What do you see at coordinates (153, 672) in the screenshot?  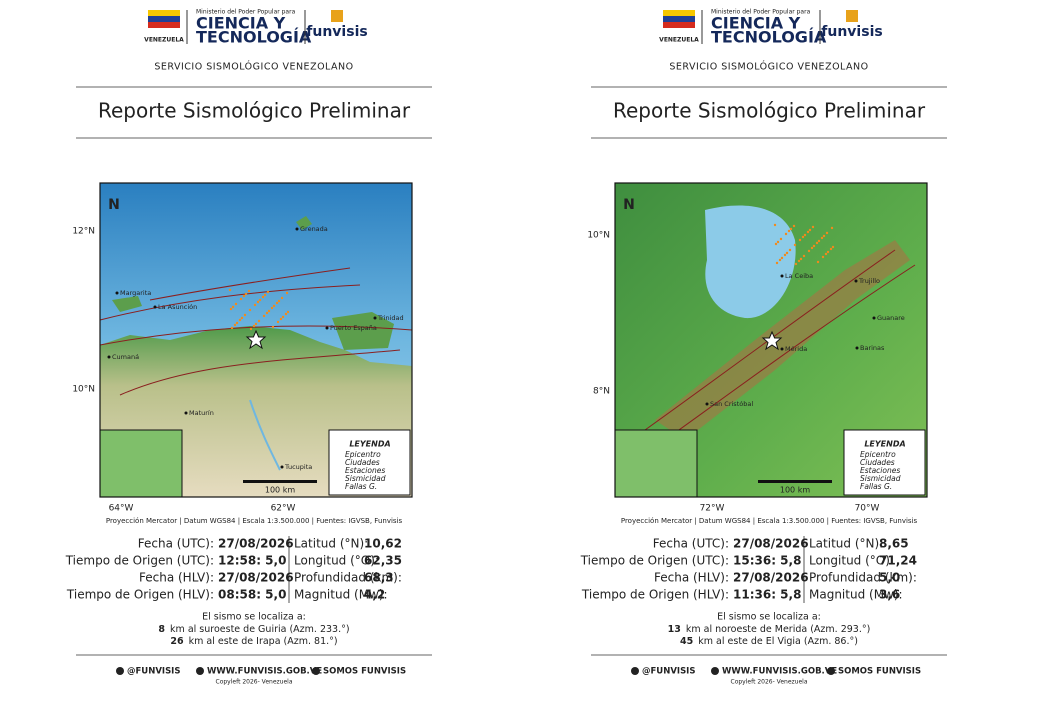 I see `footer-social: @FUNVISIS` at bounding box center [153, 672].